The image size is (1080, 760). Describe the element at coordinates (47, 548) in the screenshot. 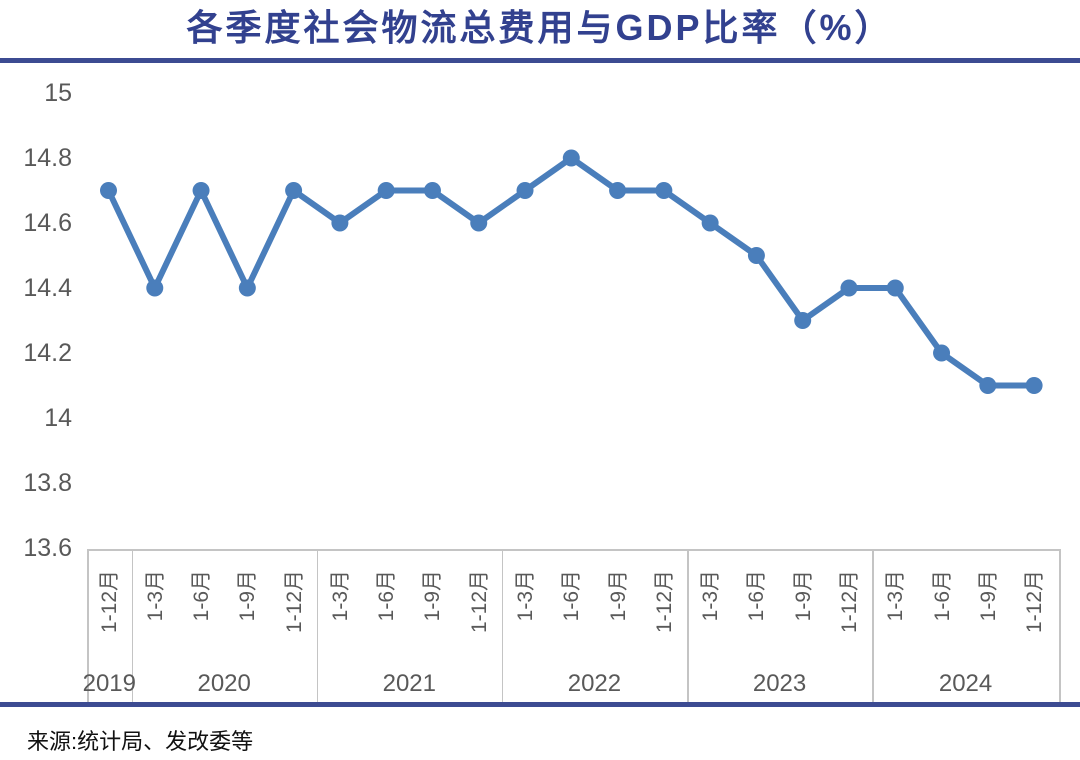

I see `y-tick-label: 13.6` at that location.